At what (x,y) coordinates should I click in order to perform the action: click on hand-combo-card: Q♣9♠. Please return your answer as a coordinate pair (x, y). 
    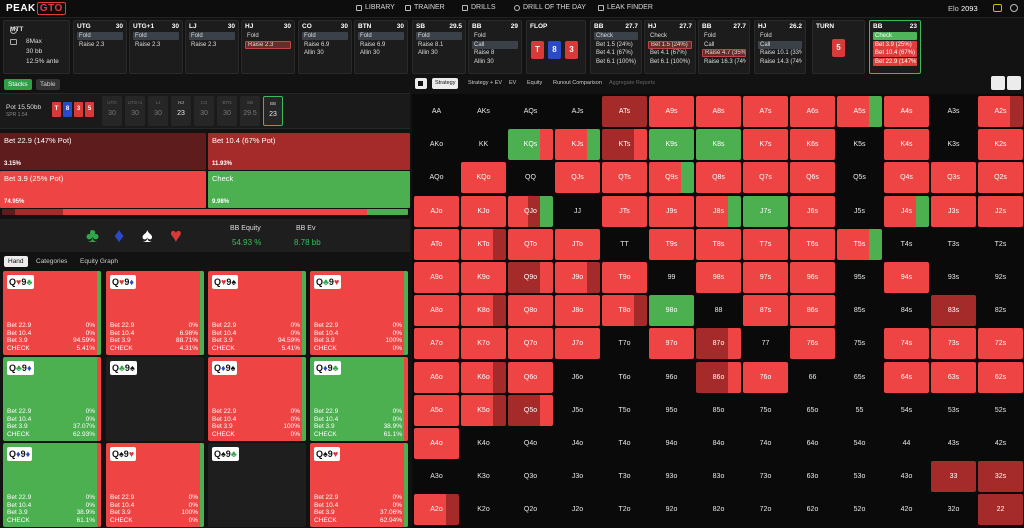
    Looking at the image, I should click on (155, 399).